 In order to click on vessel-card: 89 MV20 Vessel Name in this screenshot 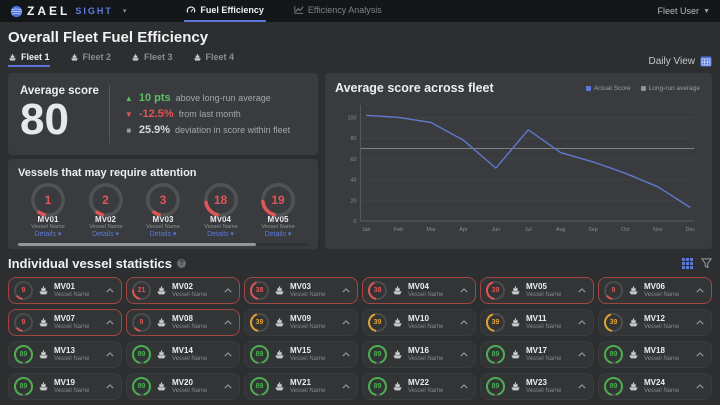, I will do `click(183, 386)`.